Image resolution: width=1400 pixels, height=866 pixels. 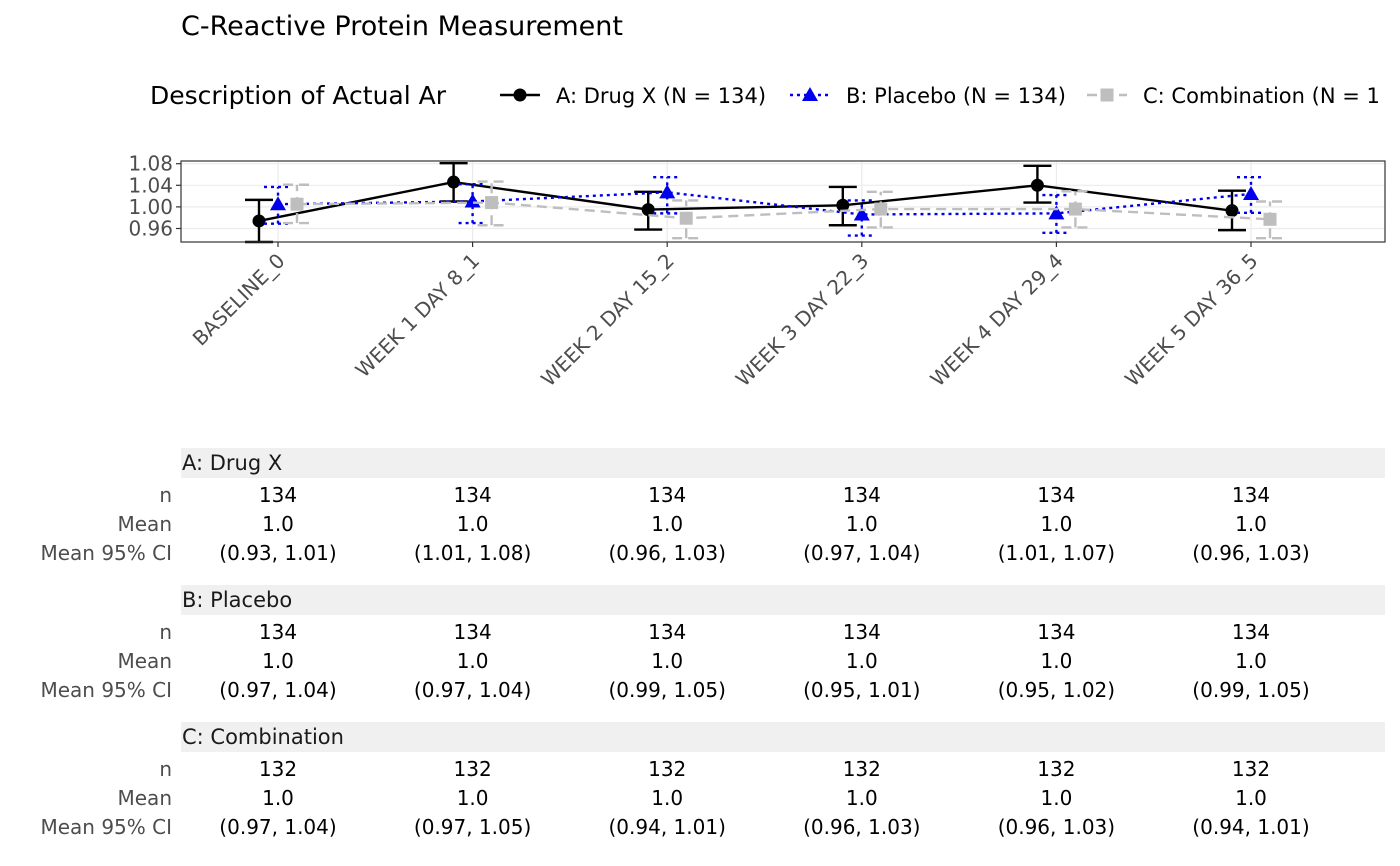 I want to click on table-group-title: B: Placebo, so click(x=237, y=600).